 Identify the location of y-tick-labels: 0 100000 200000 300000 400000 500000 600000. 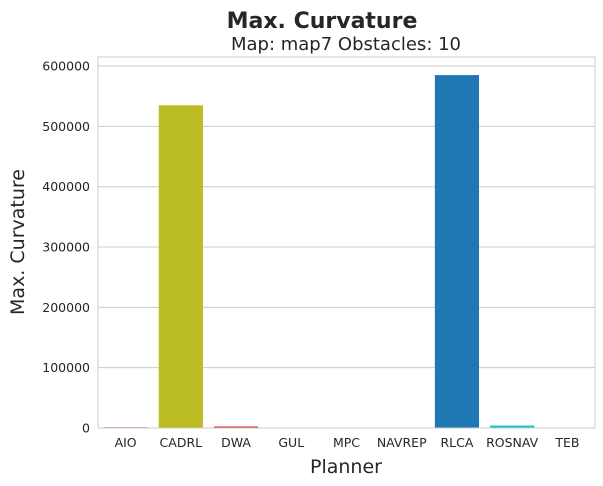
(66, 247).